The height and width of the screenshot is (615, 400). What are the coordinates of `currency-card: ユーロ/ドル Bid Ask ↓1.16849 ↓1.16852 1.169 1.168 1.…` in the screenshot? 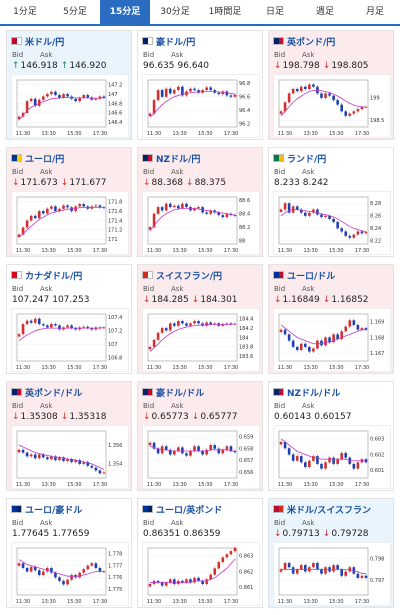 It's located at (331, 319).